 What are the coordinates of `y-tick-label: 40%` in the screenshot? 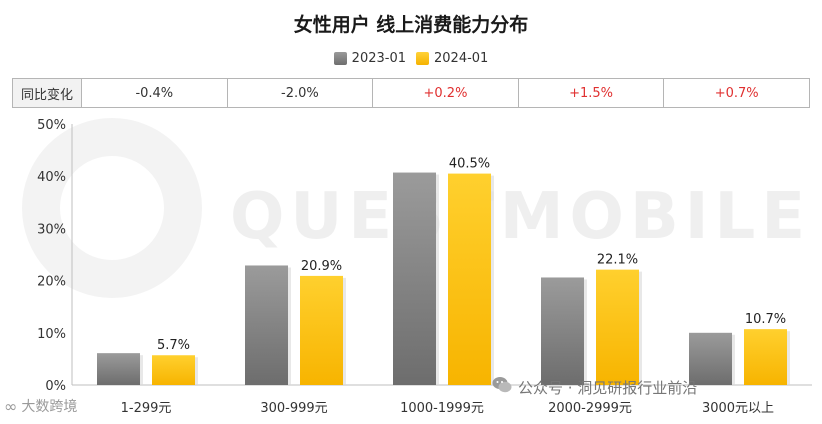 It's located at (51, 177).